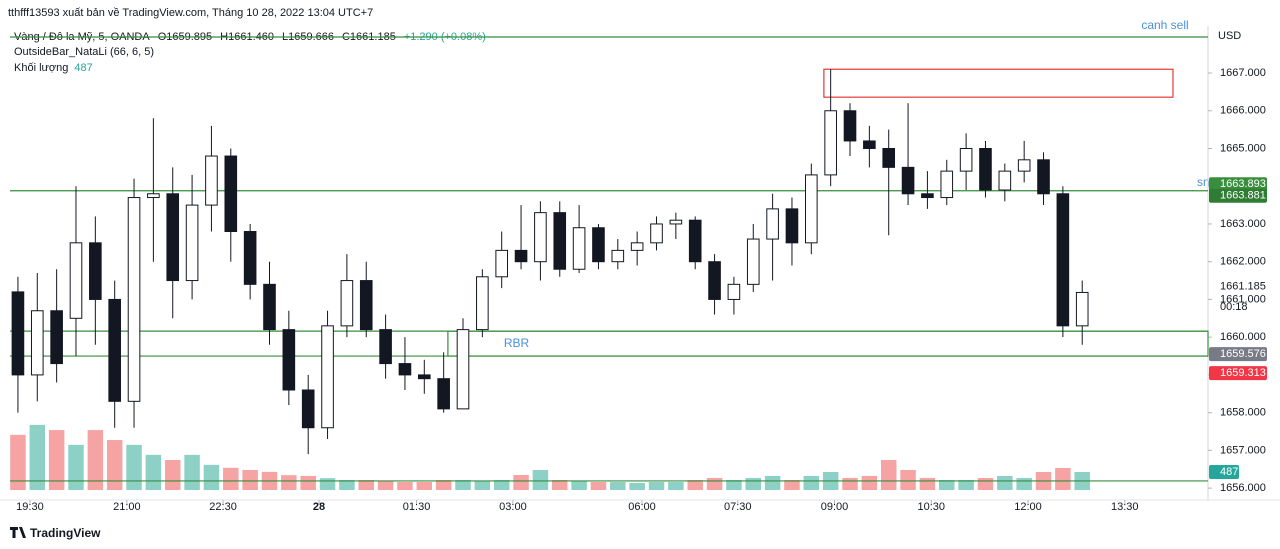 This screenshot has width=1280, height=549. What do you see at coordinates (84, 52) in the screenshot?
I see `indicator-legend: OutsideBar_NataLi (66, 6, 5)` at bounding box center [84, 52].